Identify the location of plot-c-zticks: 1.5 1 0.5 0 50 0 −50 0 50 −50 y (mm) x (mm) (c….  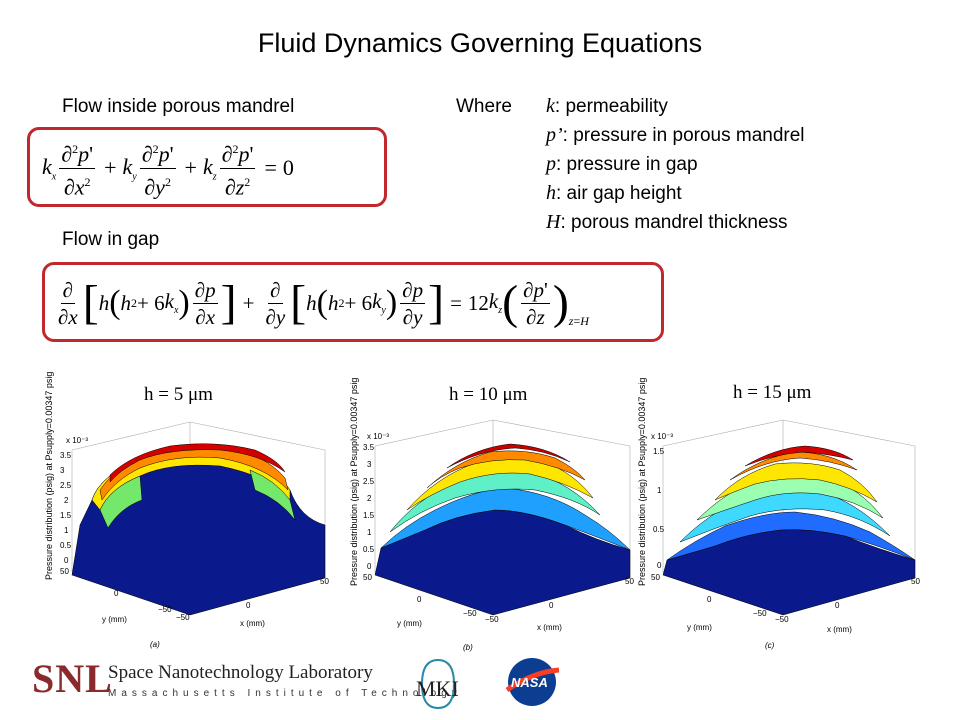
(785, 548).